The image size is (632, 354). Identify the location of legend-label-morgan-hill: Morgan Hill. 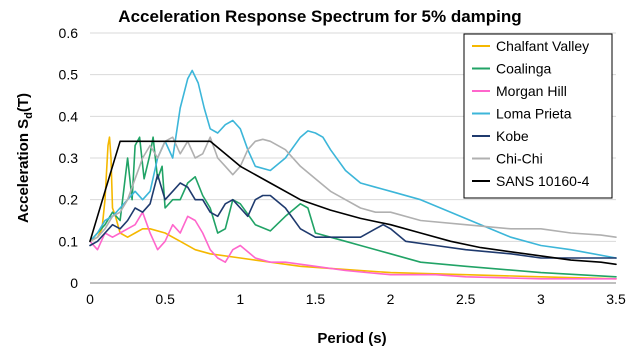
(531, 91).